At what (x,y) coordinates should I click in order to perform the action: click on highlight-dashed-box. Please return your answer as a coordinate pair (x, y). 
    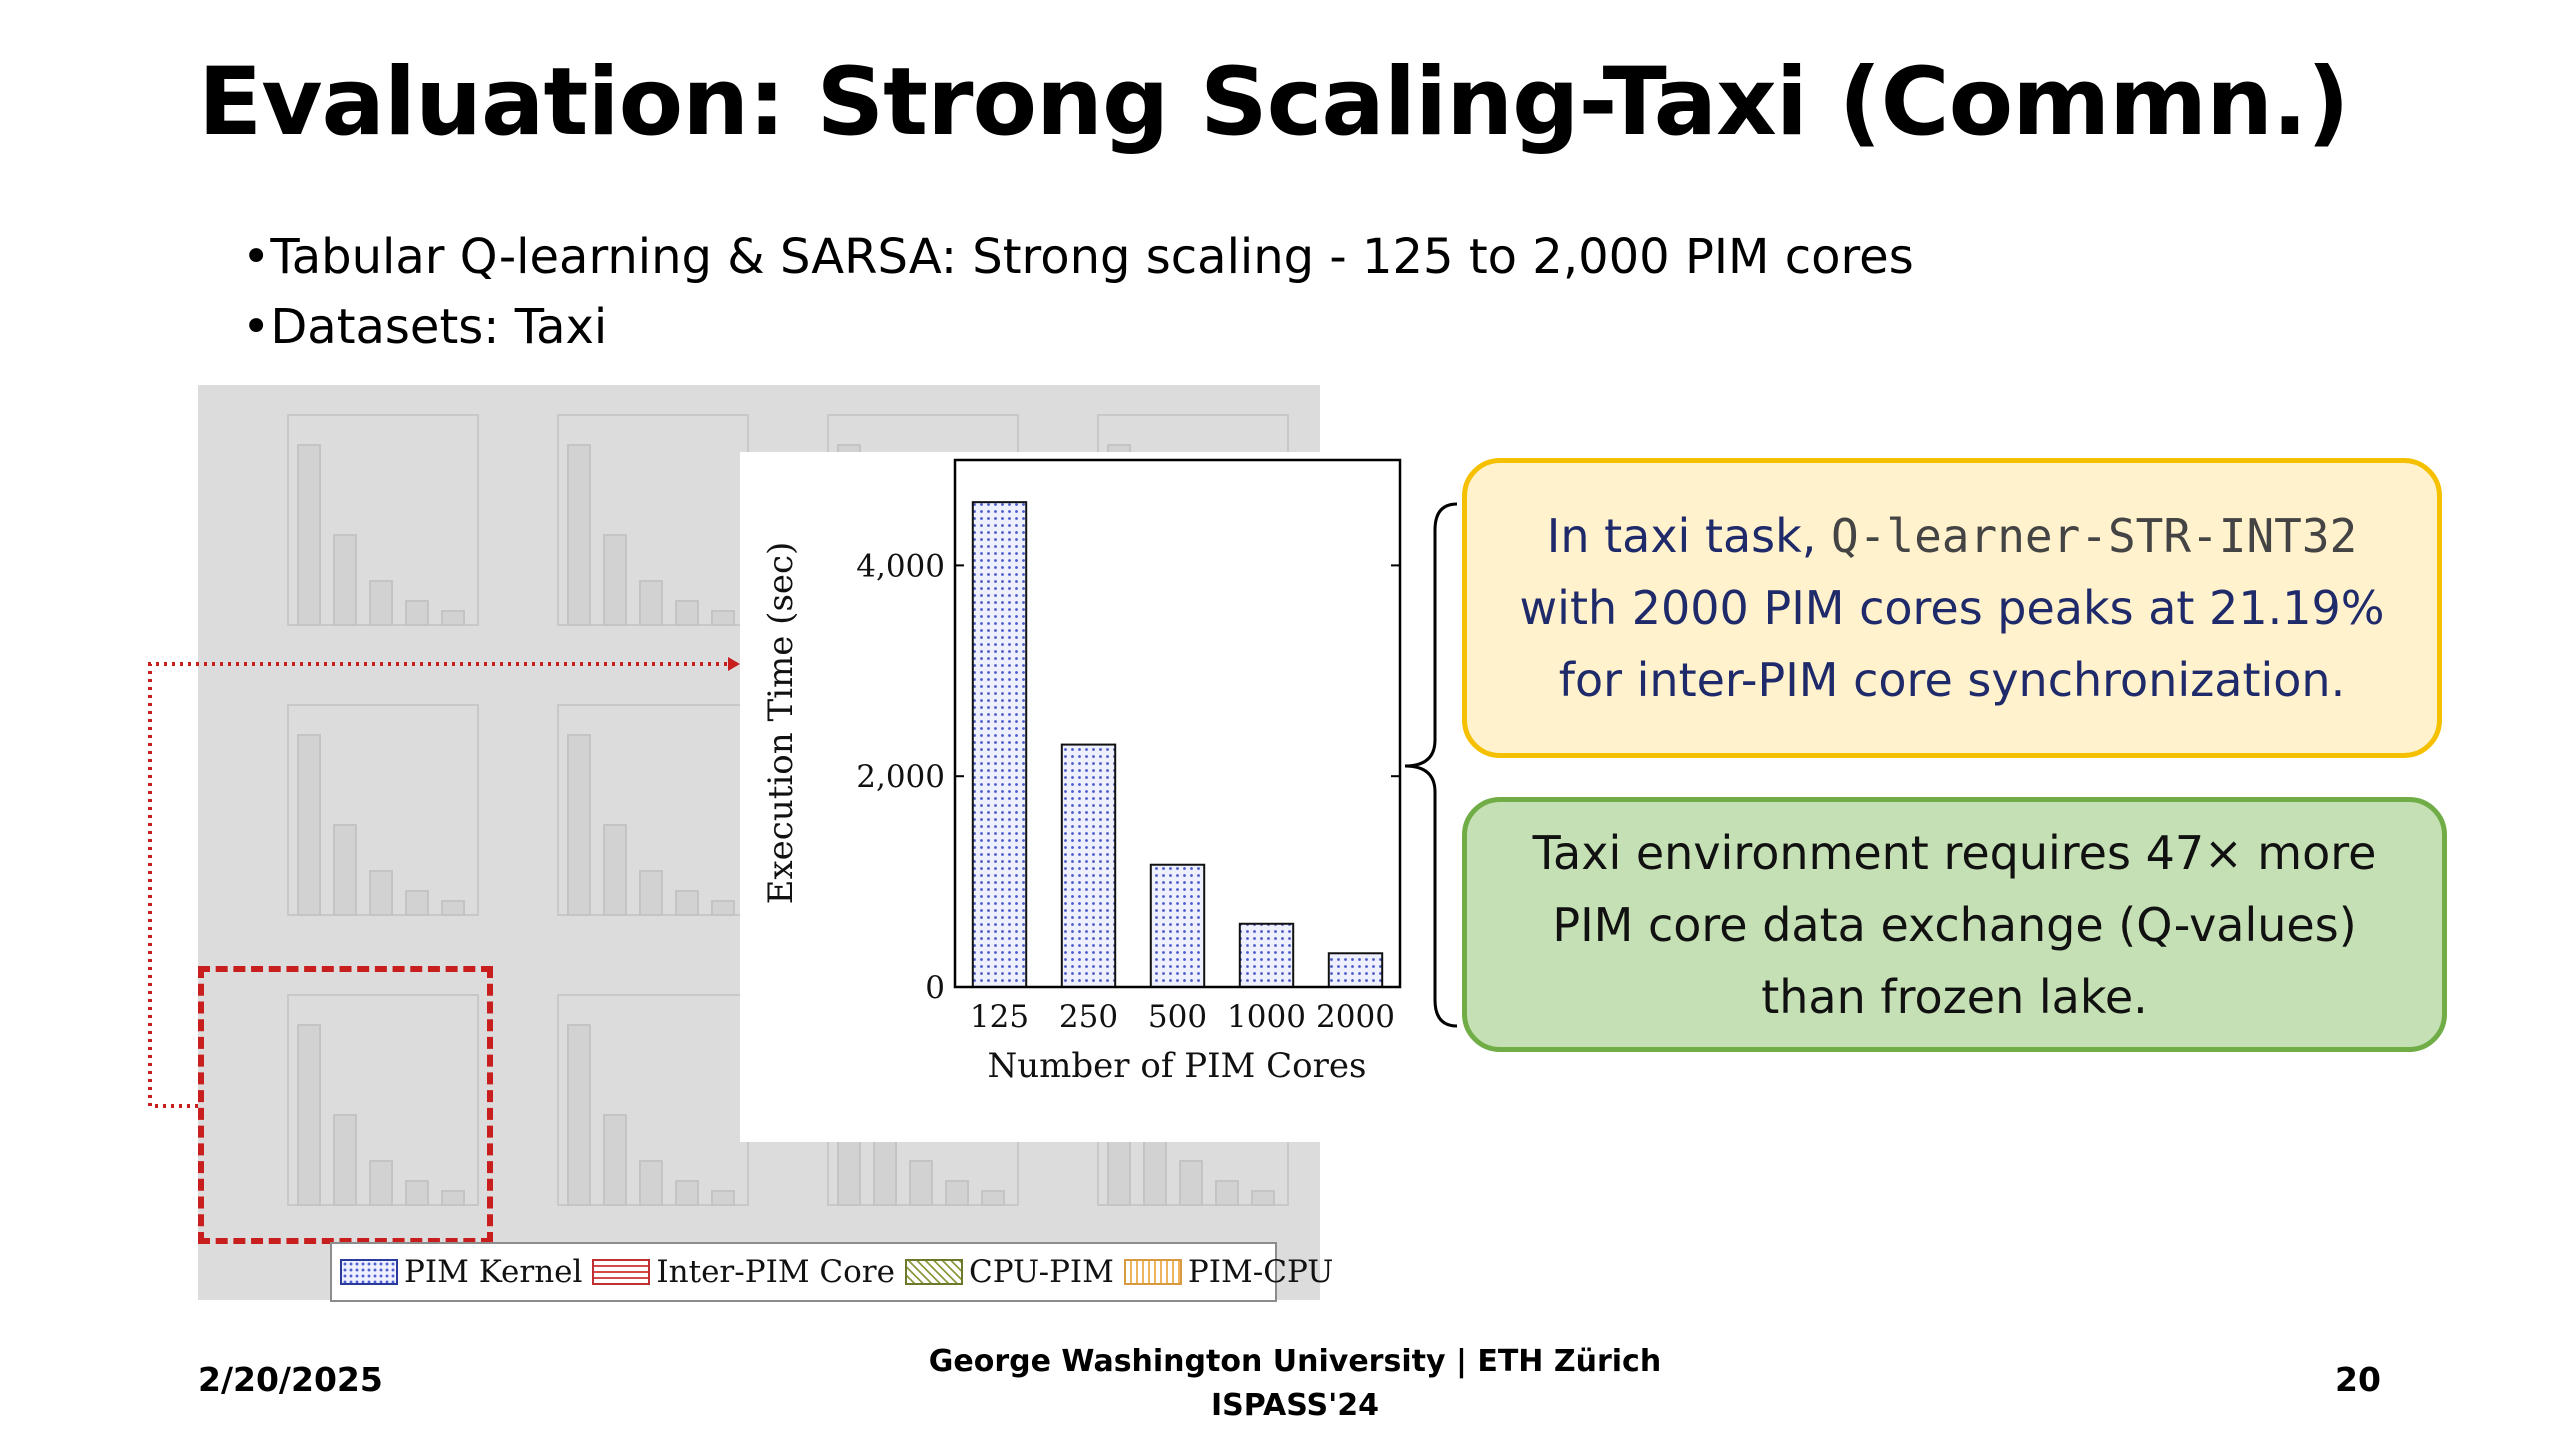
    Looking at the image, I should click on (345, 1105).